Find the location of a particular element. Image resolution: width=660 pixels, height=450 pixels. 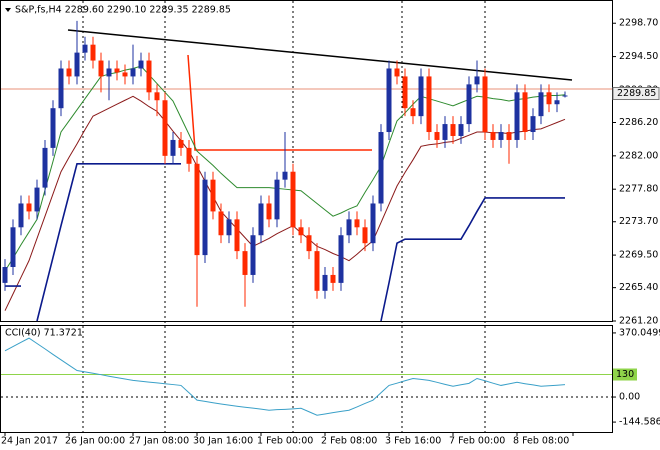

trendline is located at coordinates (320, 55).